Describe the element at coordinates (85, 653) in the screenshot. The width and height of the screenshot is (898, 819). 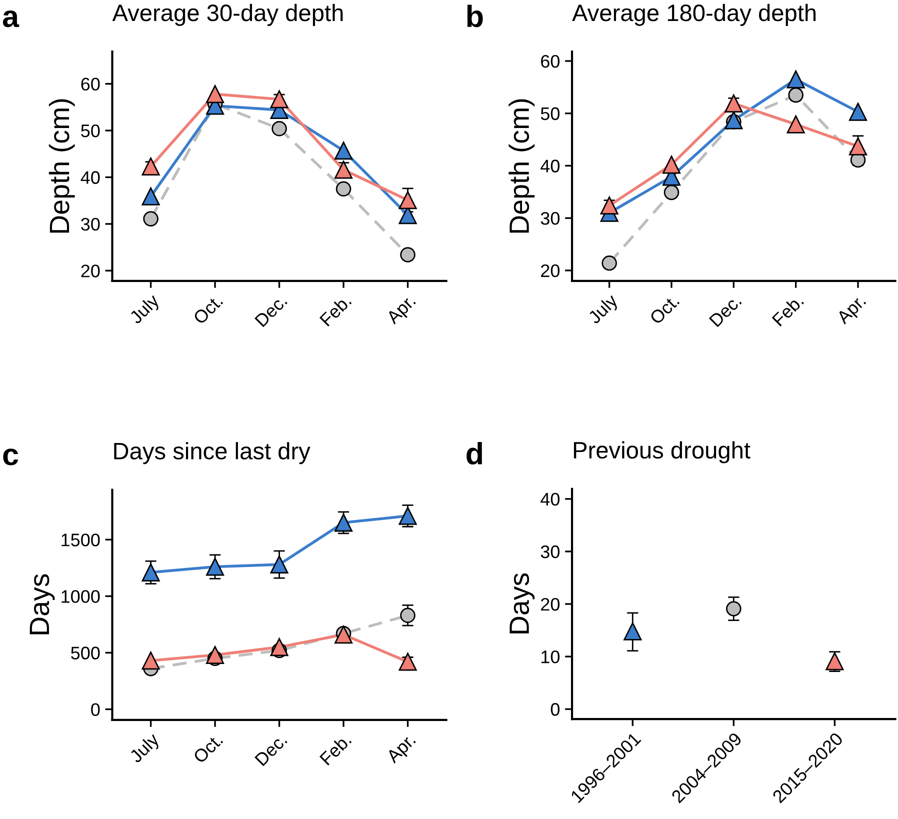
I see `y-tick-label: 500` at that location.